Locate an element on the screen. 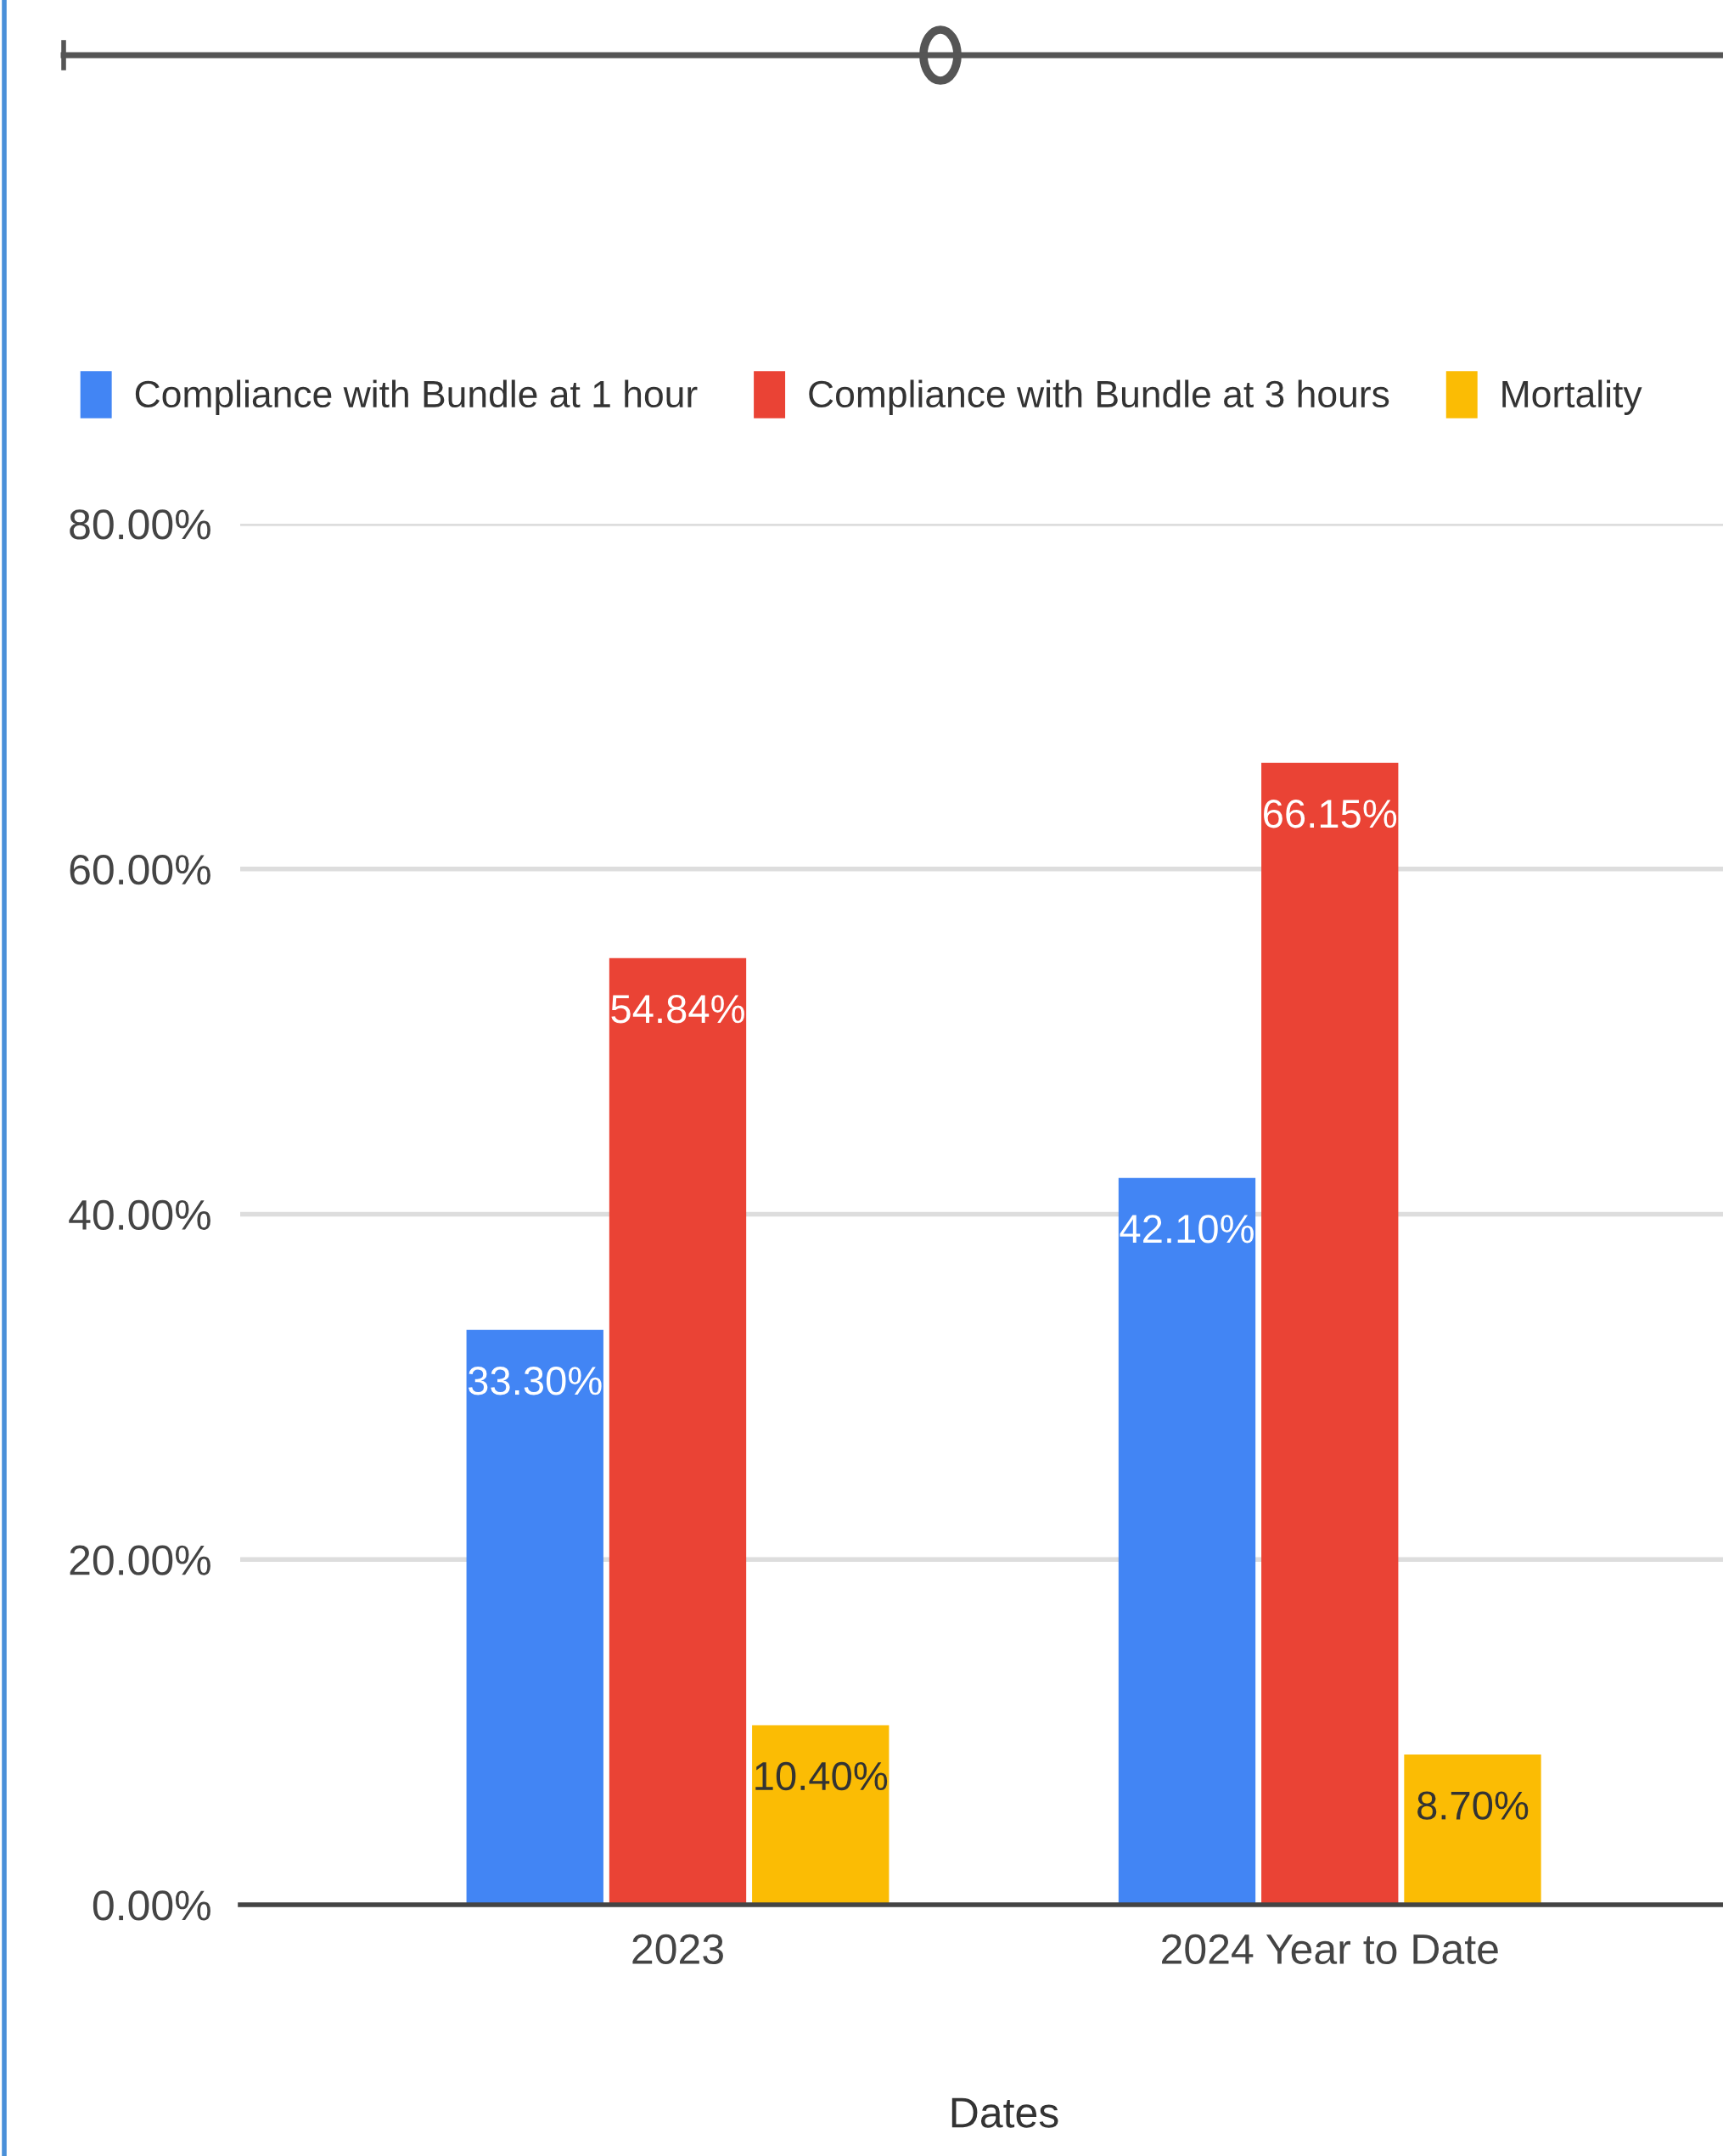 This screenshot has height=2156, width=1723. data-label: 33.30% is located at coordinates (535, 1381).